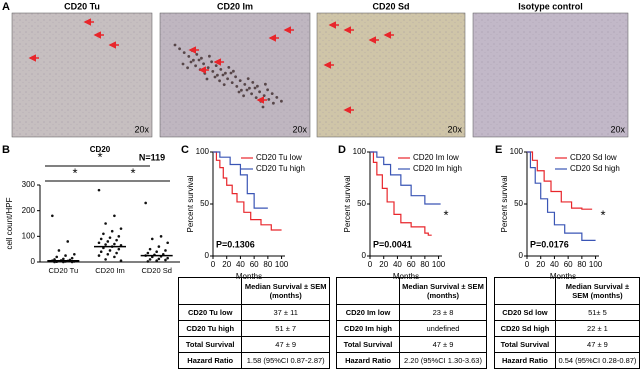 The height and width of the screenshot is (376, 640). I want to click on cell-value: 51 ± 7, so click(285, 328).